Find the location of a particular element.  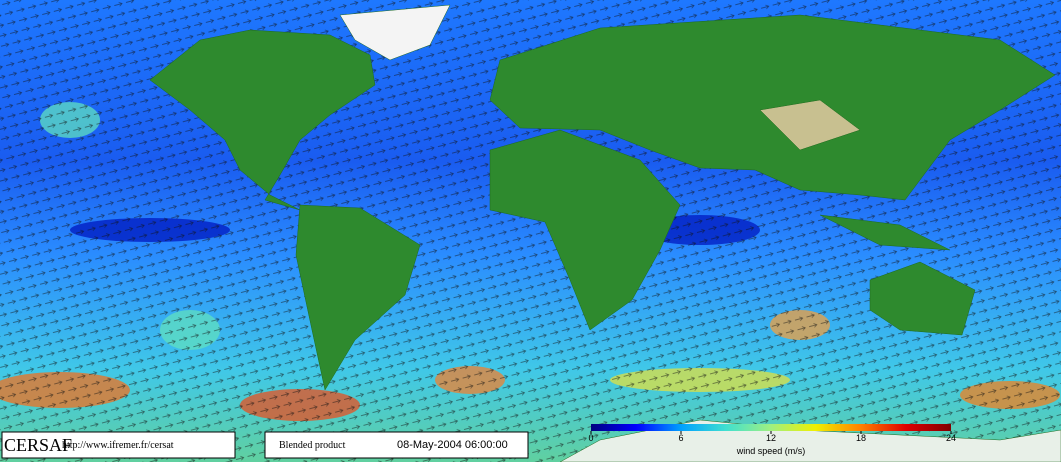

product: Blended product is located at coordinates (312, 445).